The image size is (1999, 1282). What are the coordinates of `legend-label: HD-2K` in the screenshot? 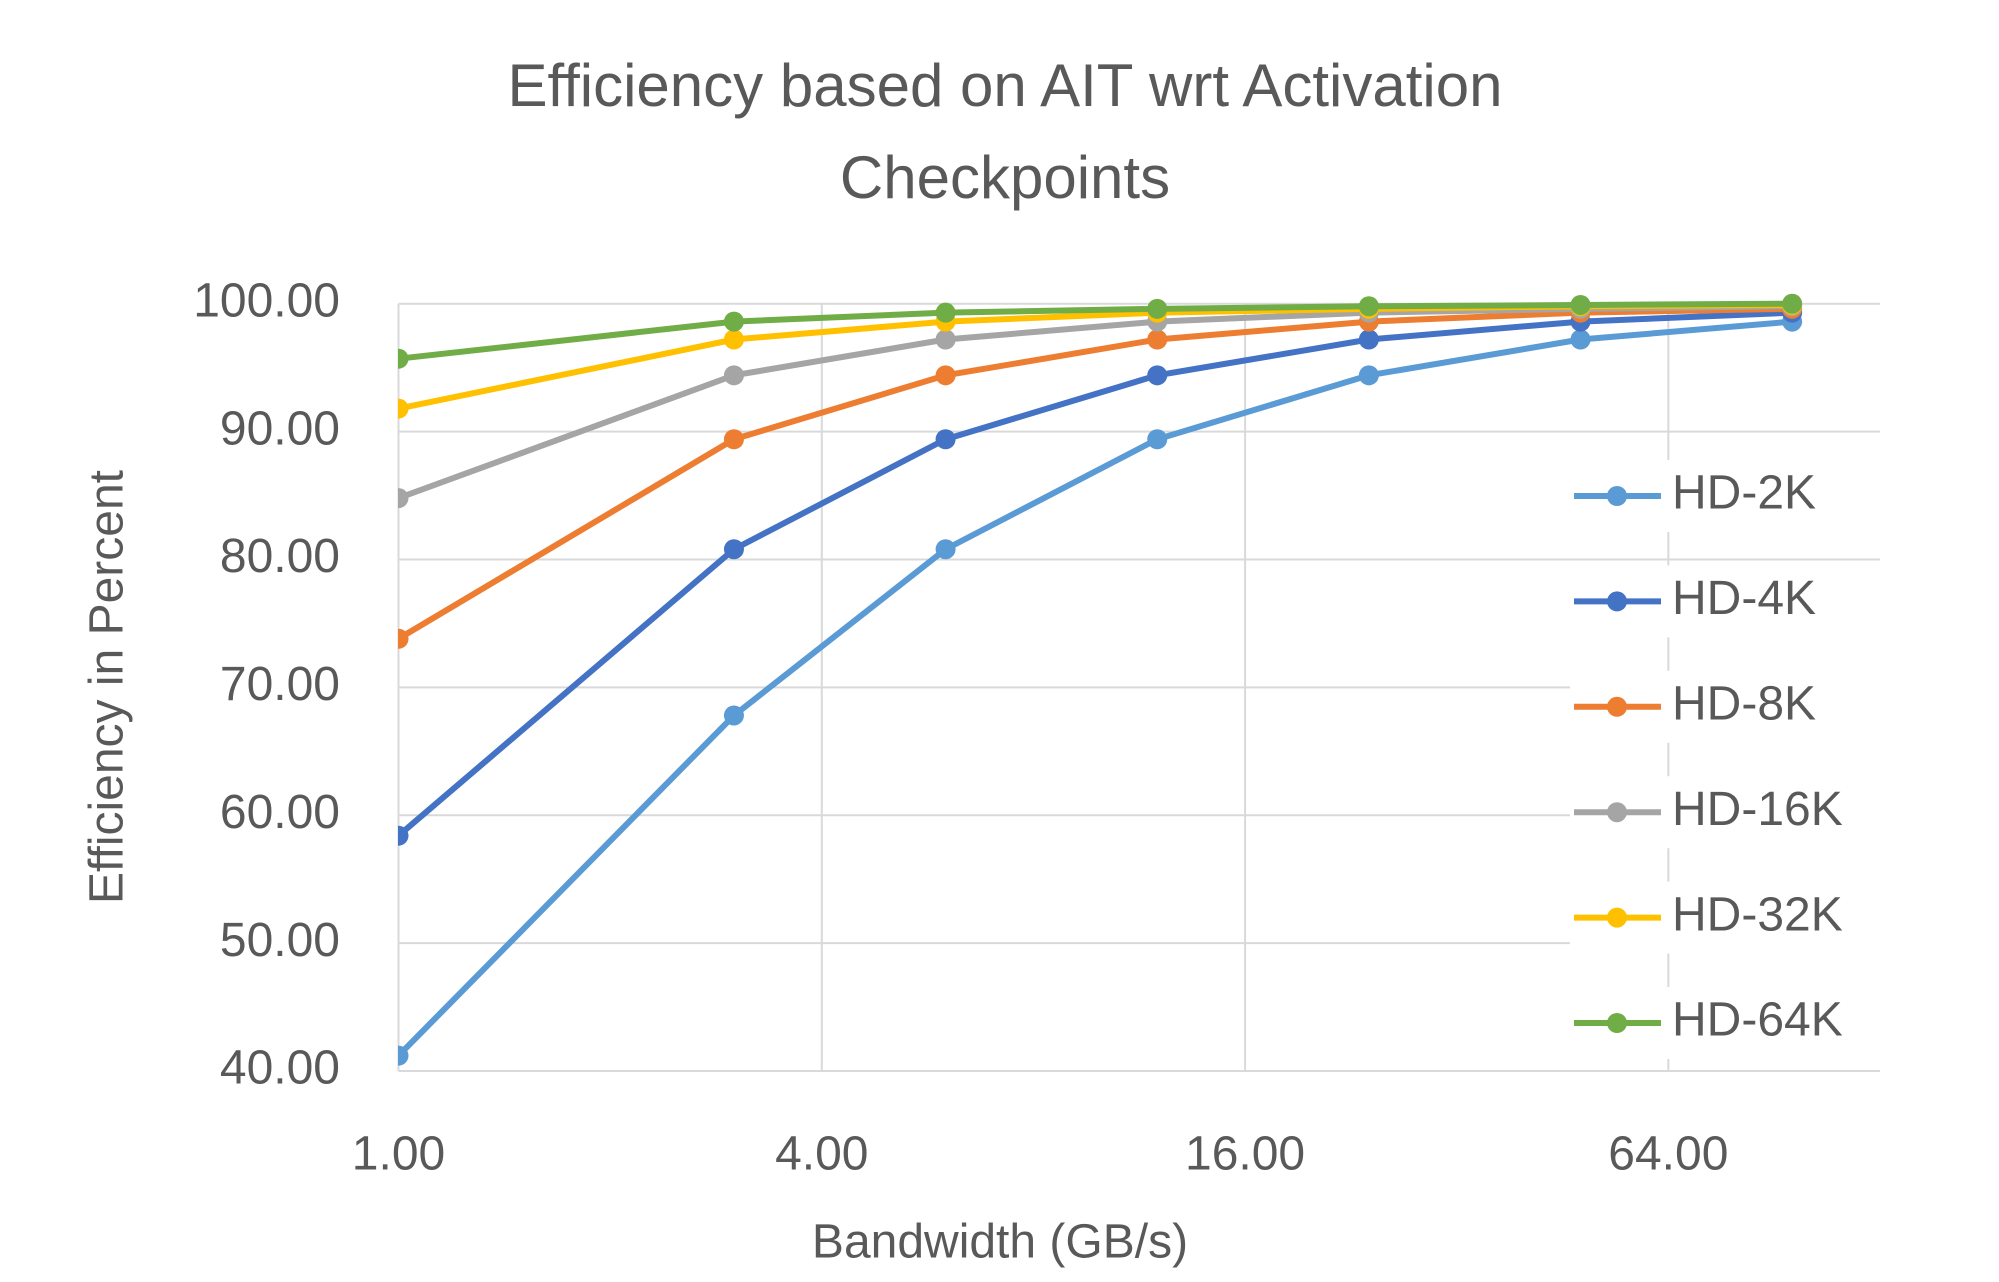 It's located at (1744, 493).